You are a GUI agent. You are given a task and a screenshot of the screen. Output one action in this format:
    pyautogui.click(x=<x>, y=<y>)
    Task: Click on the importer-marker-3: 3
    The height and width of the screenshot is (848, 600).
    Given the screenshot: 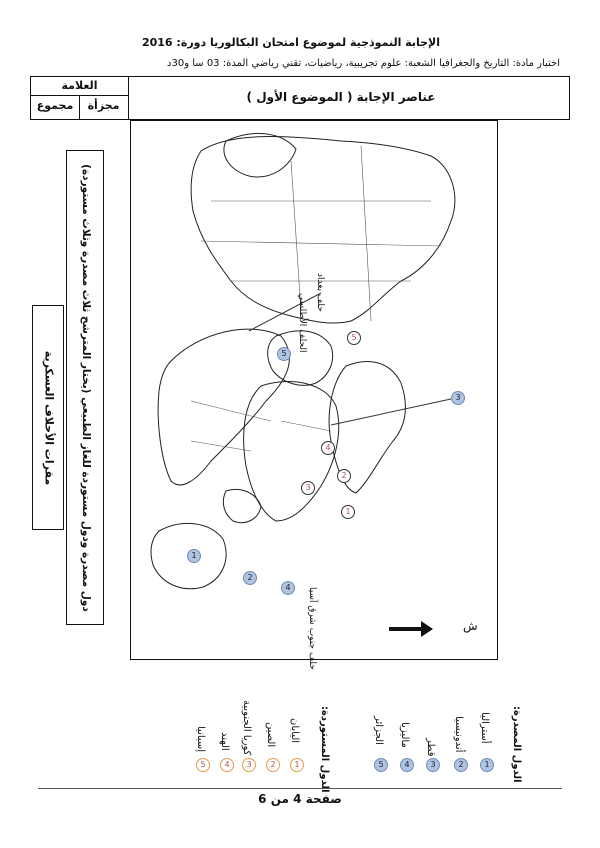 What is the action you would take?
    pyautogui.click(x=308, y=488)
    